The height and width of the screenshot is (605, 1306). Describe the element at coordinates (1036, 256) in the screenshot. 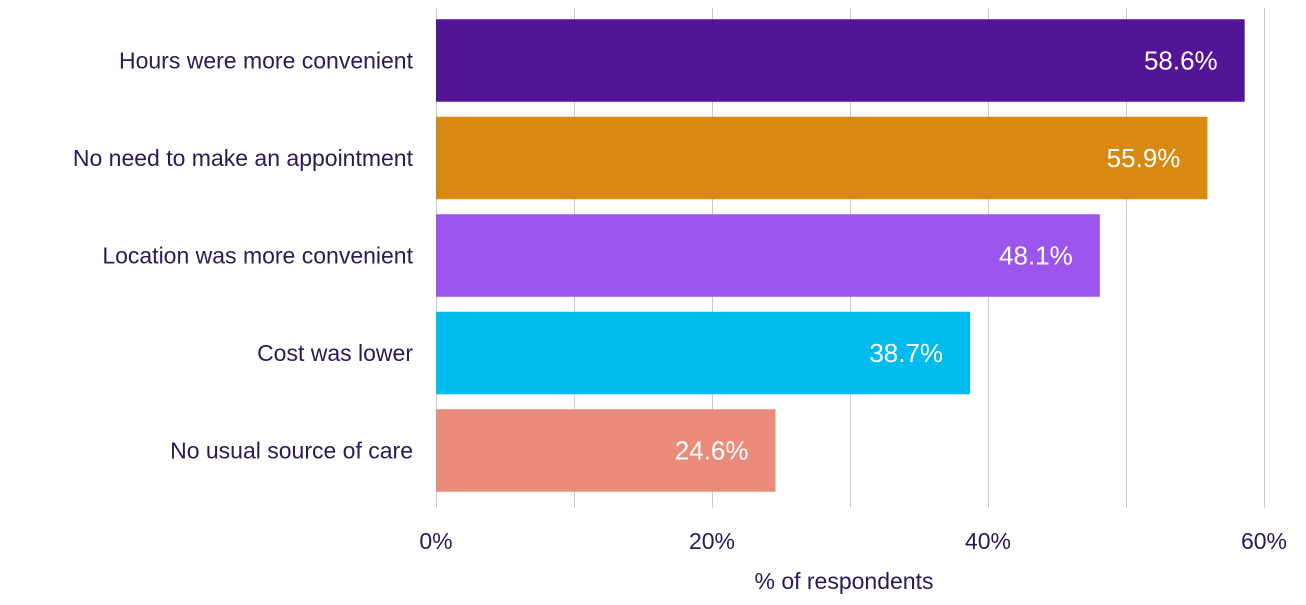

I see `data-label: 48.1%` at that location.